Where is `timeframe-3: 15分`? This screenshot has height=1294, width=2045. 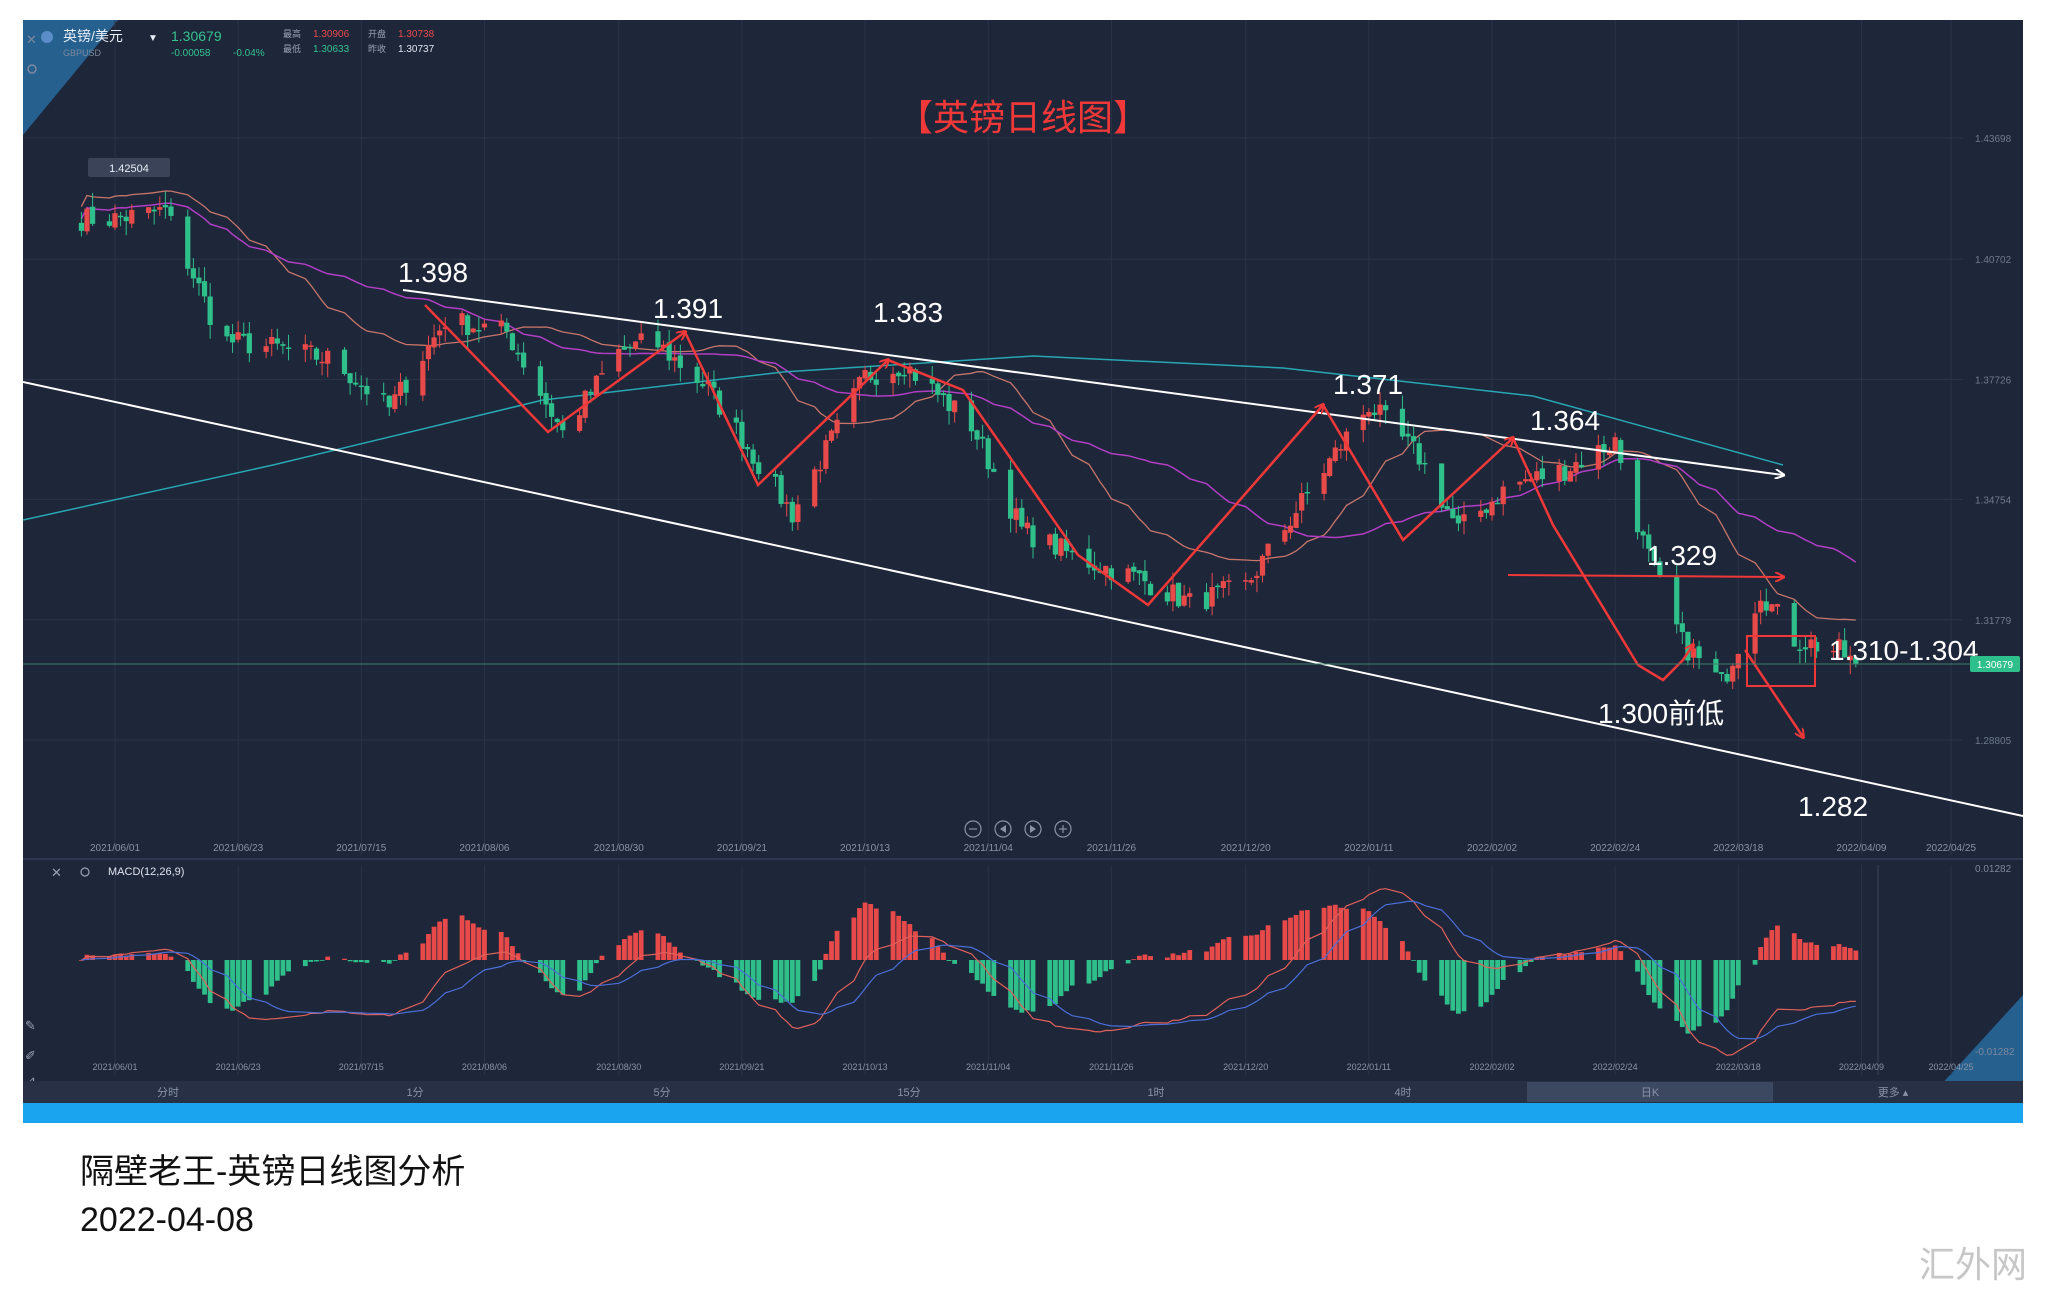 timeframe-3: 15分 is located at coordinates (908, 1092).